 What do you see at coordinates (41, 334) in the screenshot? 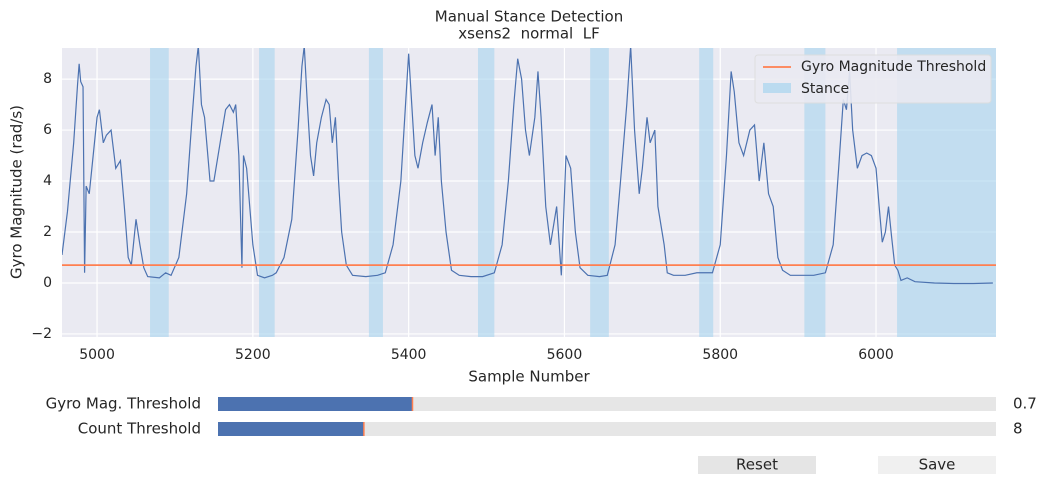
I see `y-tick-label: −2` at bounding box center [41, 334].